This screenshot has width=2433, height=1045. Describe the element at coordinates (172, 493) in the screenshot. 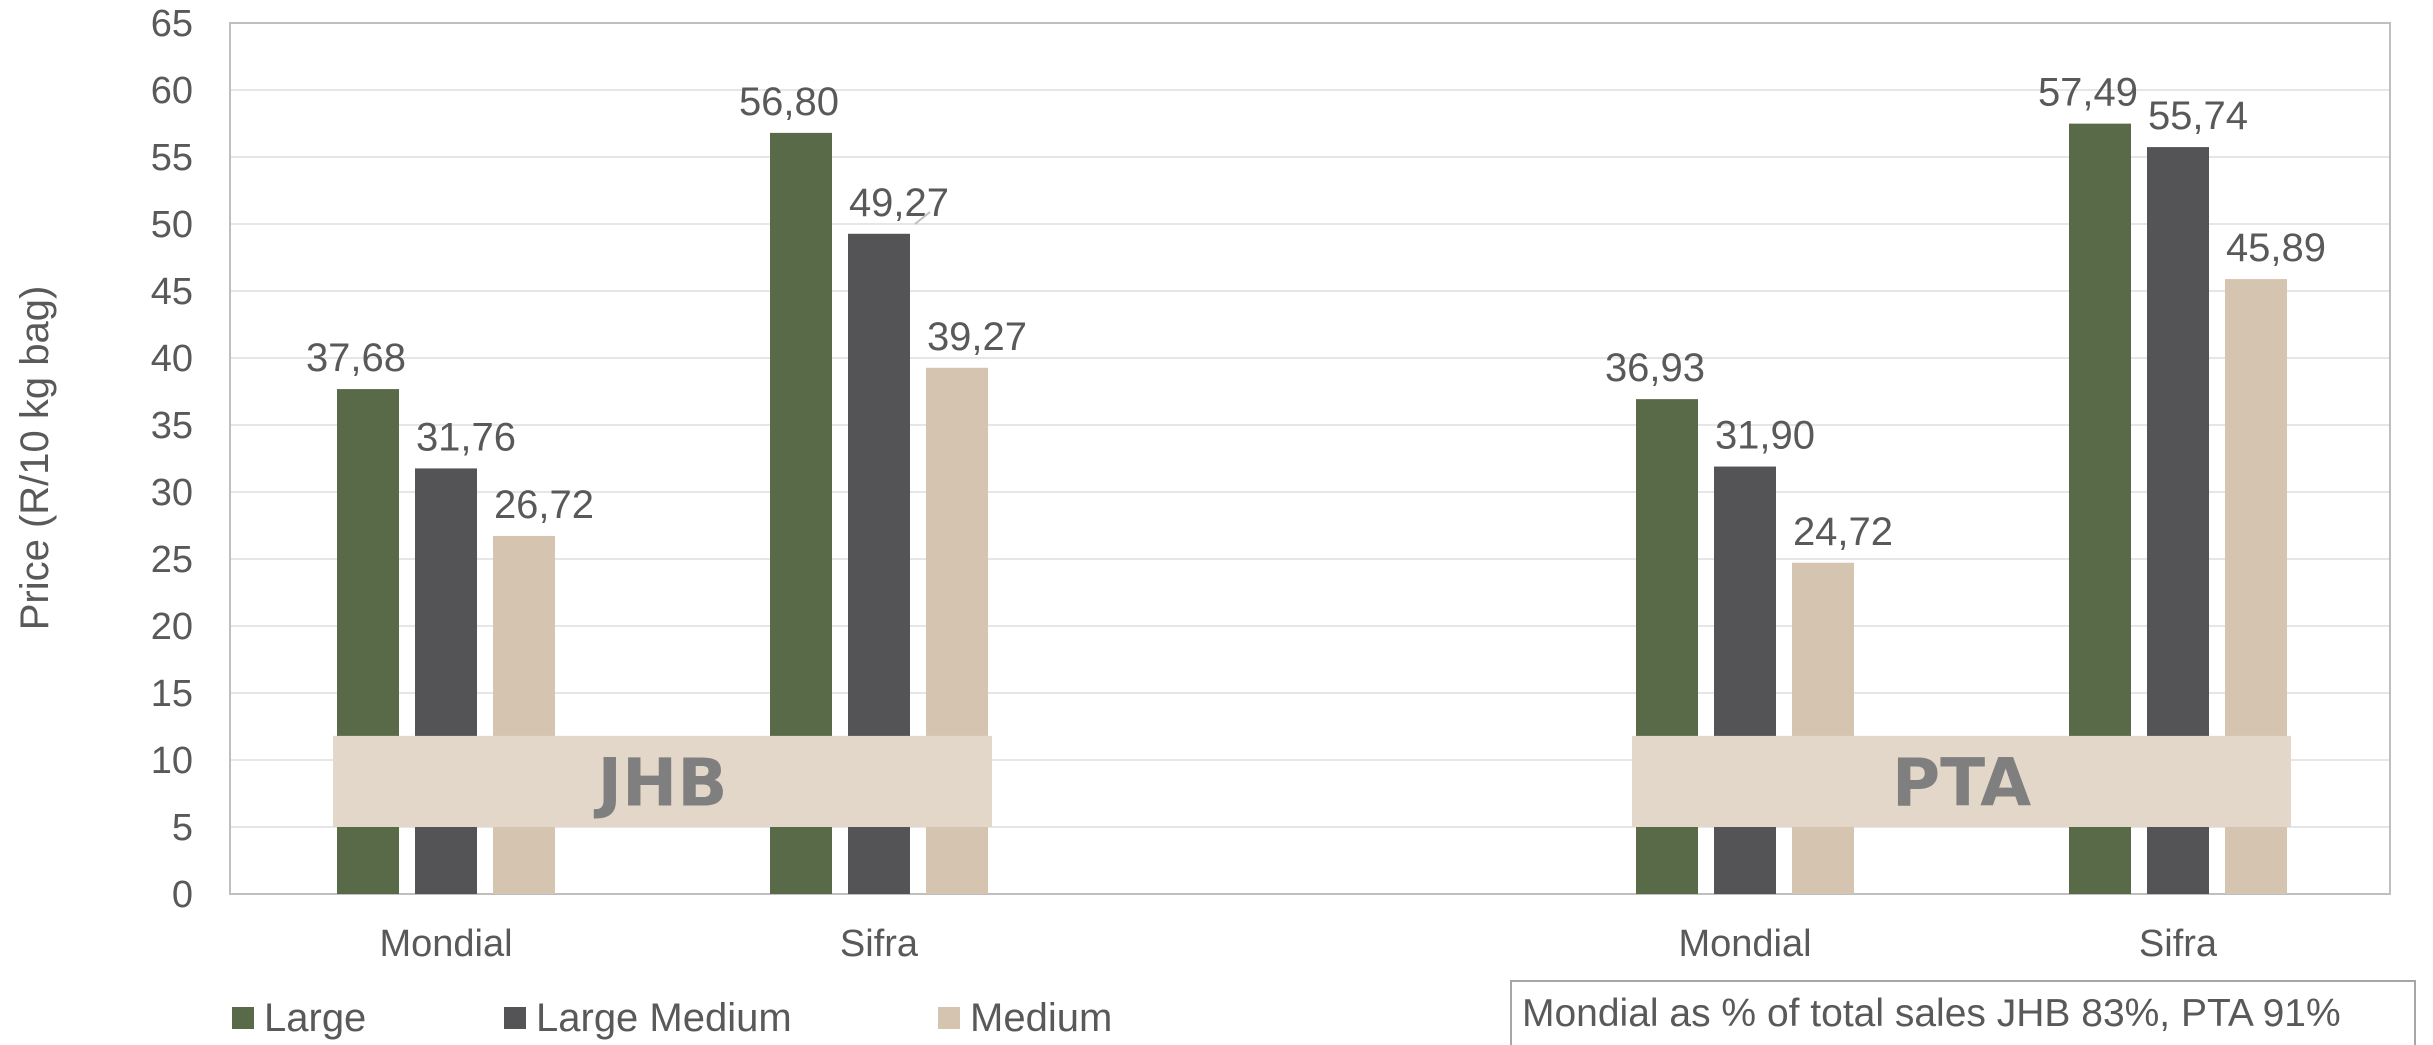

I see `y-tick-label: 30` at that location.